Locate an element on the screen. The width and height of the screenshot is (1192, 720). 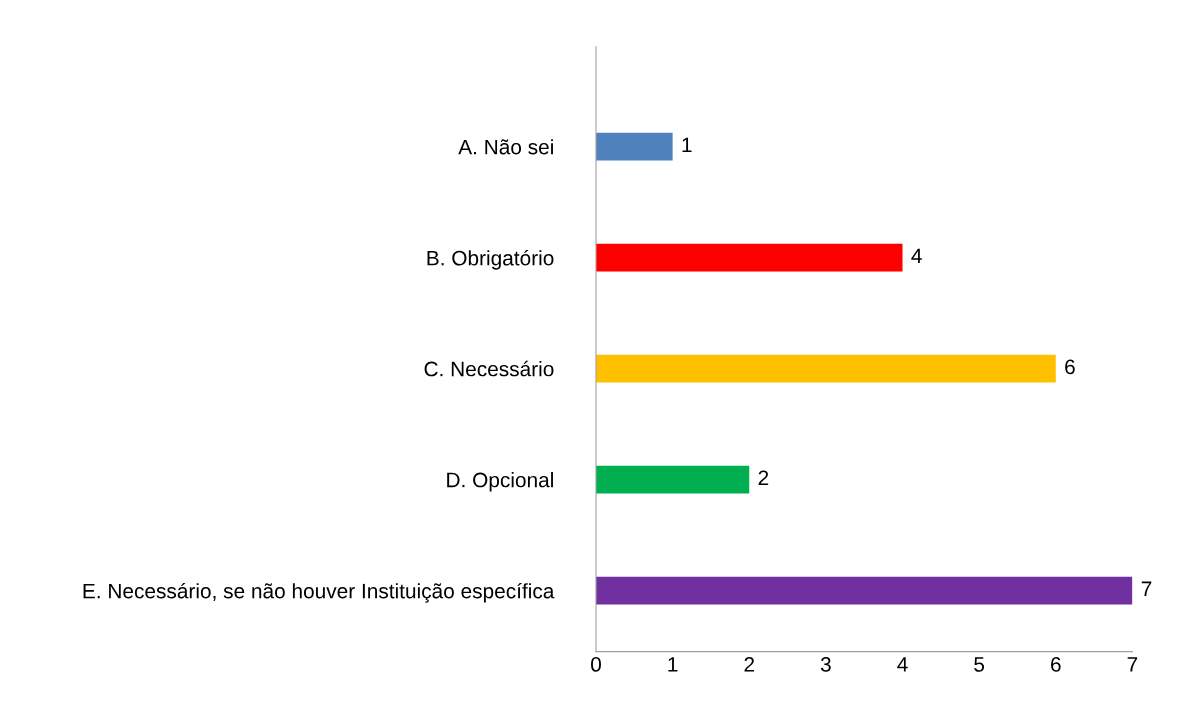
data-label: 4 is located at coordinates (916, 256).